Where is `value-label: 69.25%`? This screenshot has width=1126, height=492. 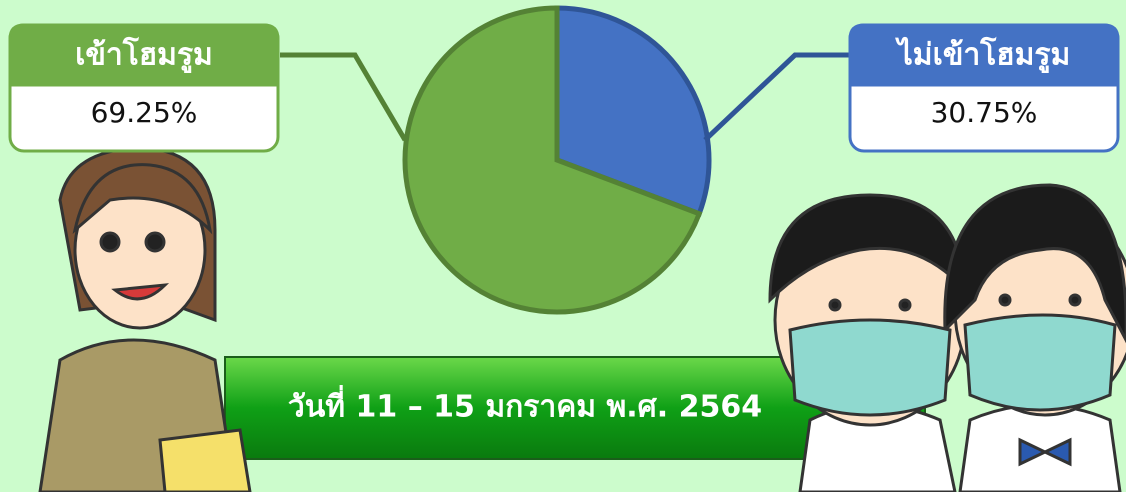
value-label: 69.25% is located at coordinates (144, 112).